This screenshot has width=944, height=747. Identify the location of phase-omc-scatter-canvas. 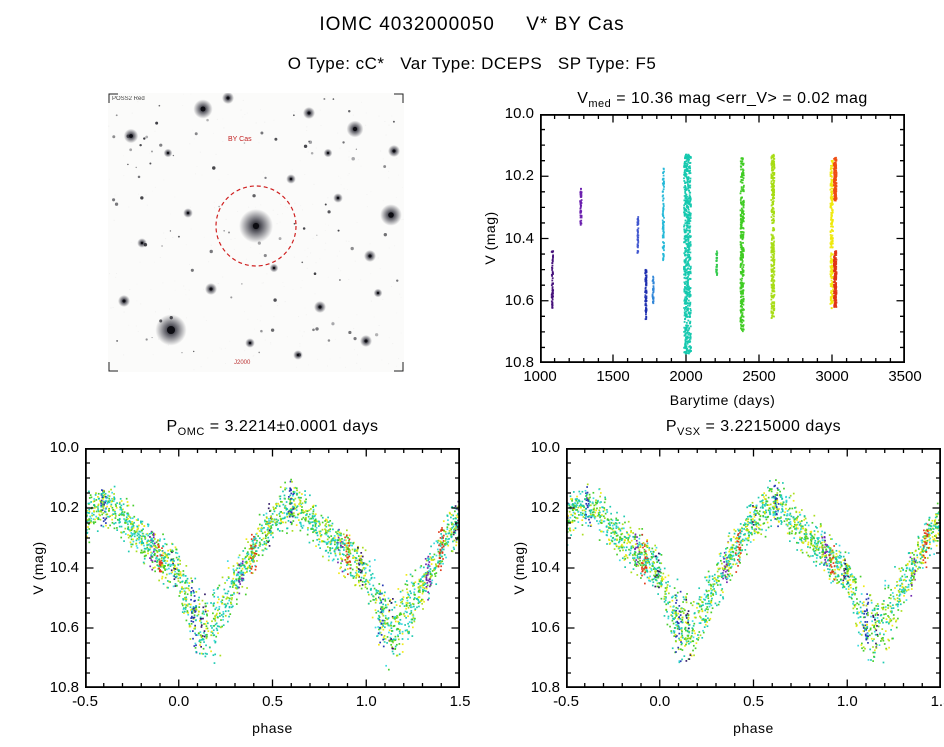
(272, 568).